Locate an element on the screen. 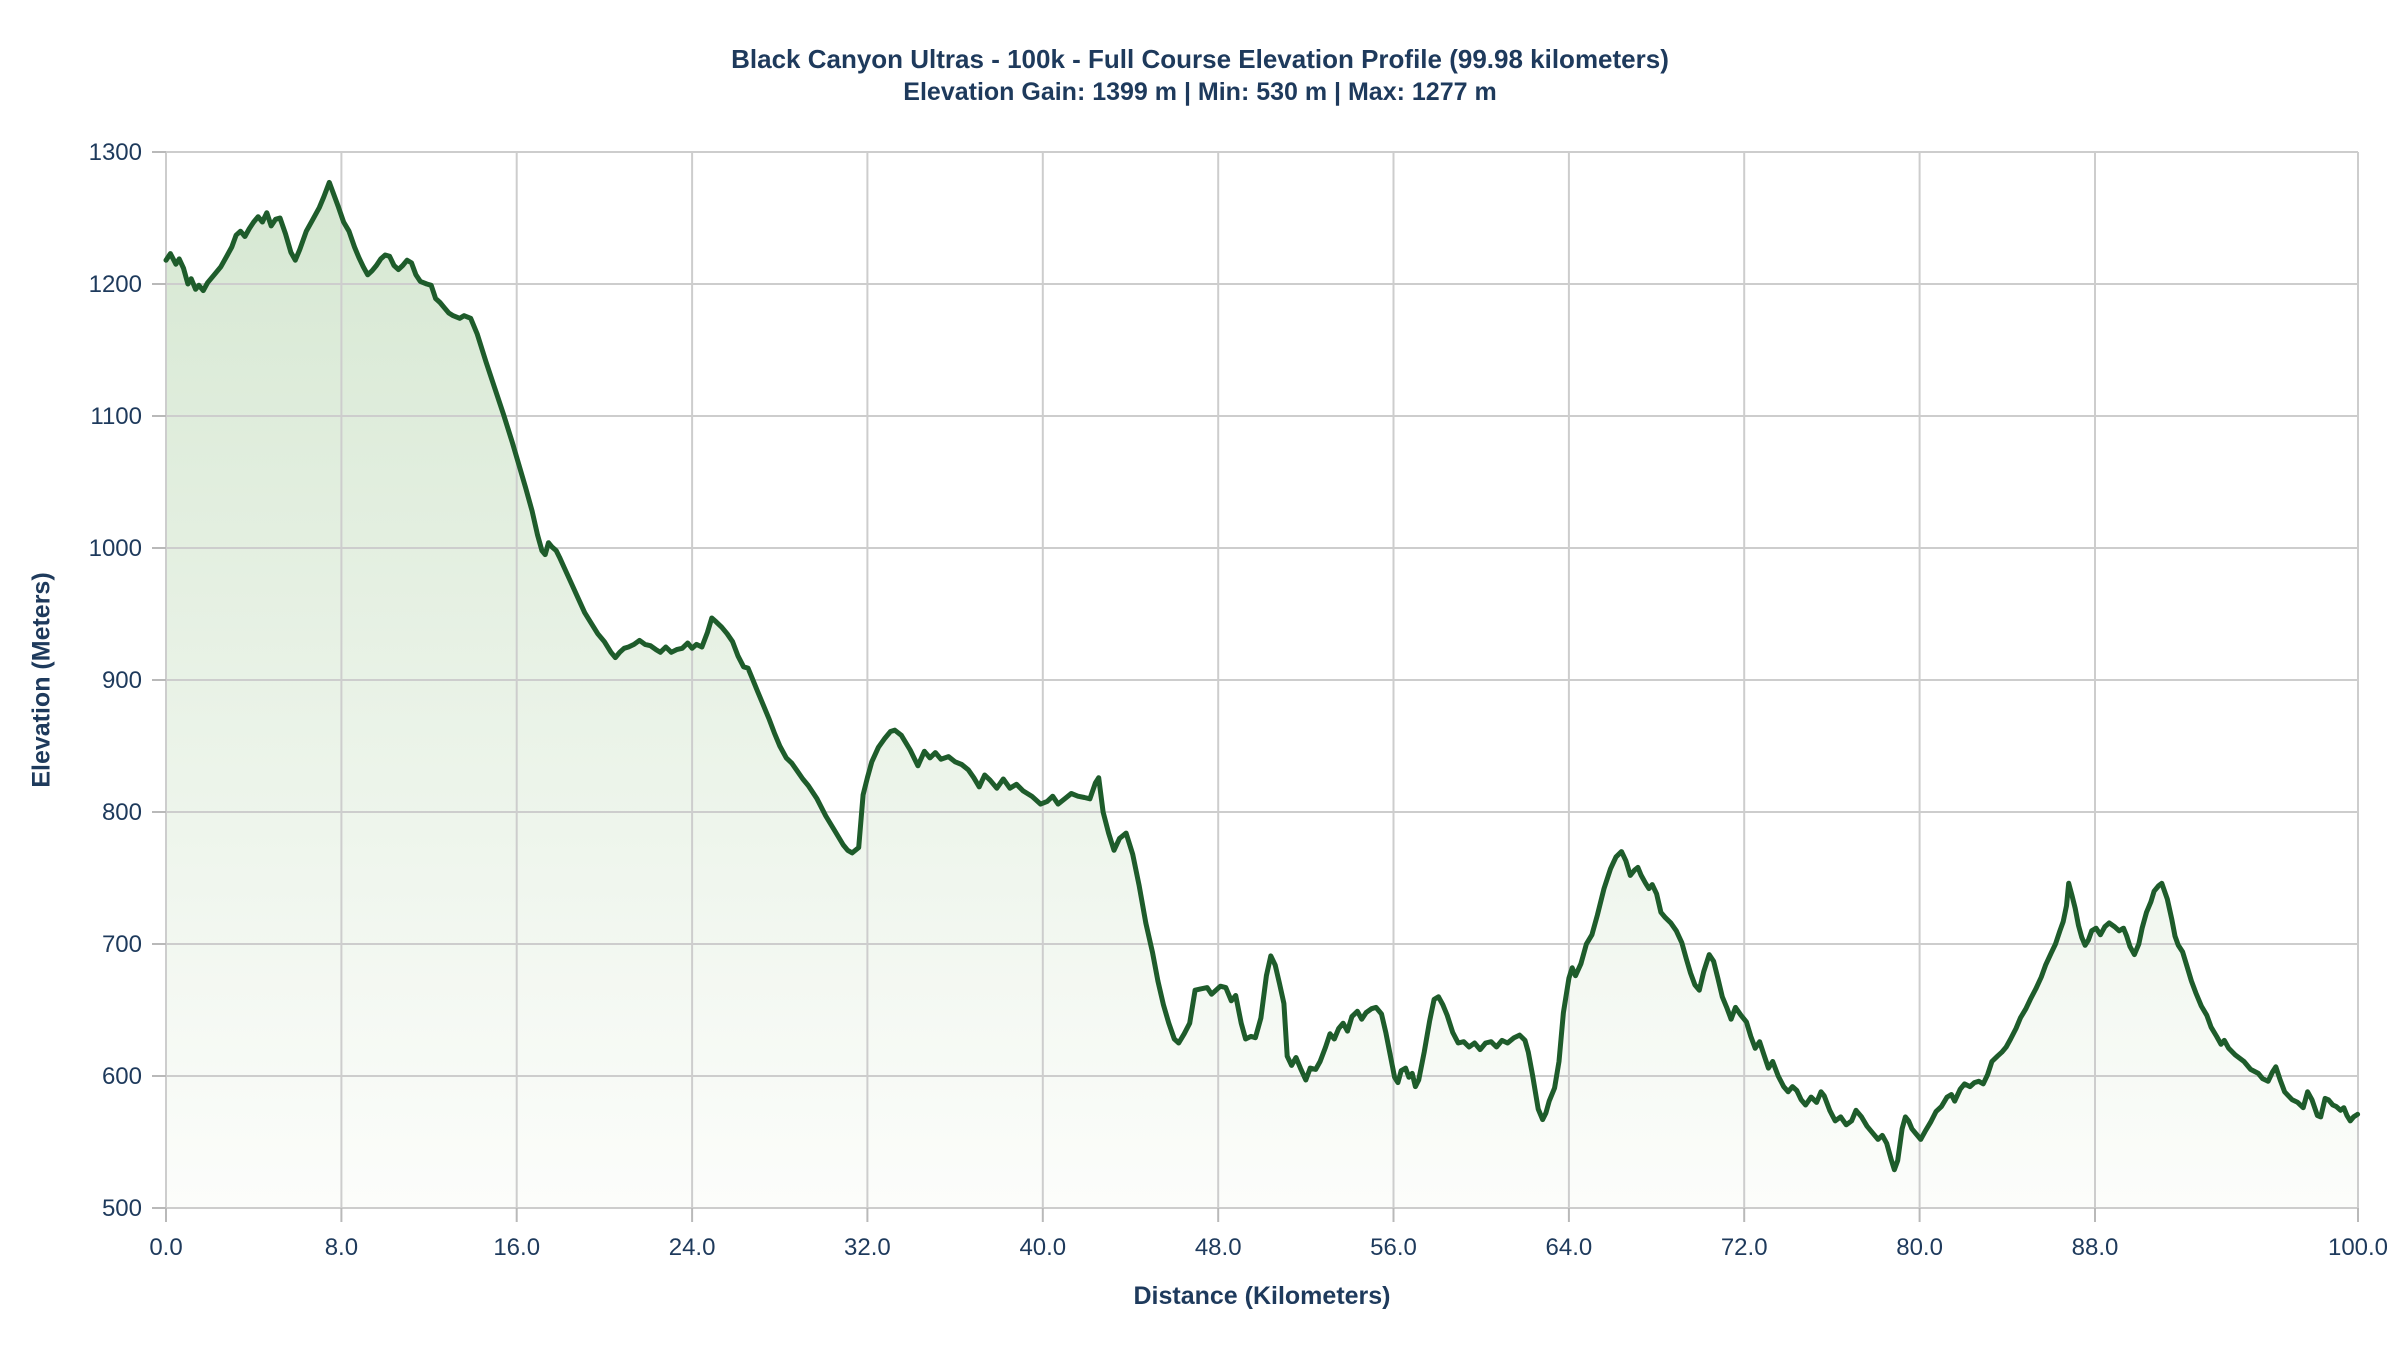  svg-text: 500 is located at coordinates (122, 1208).